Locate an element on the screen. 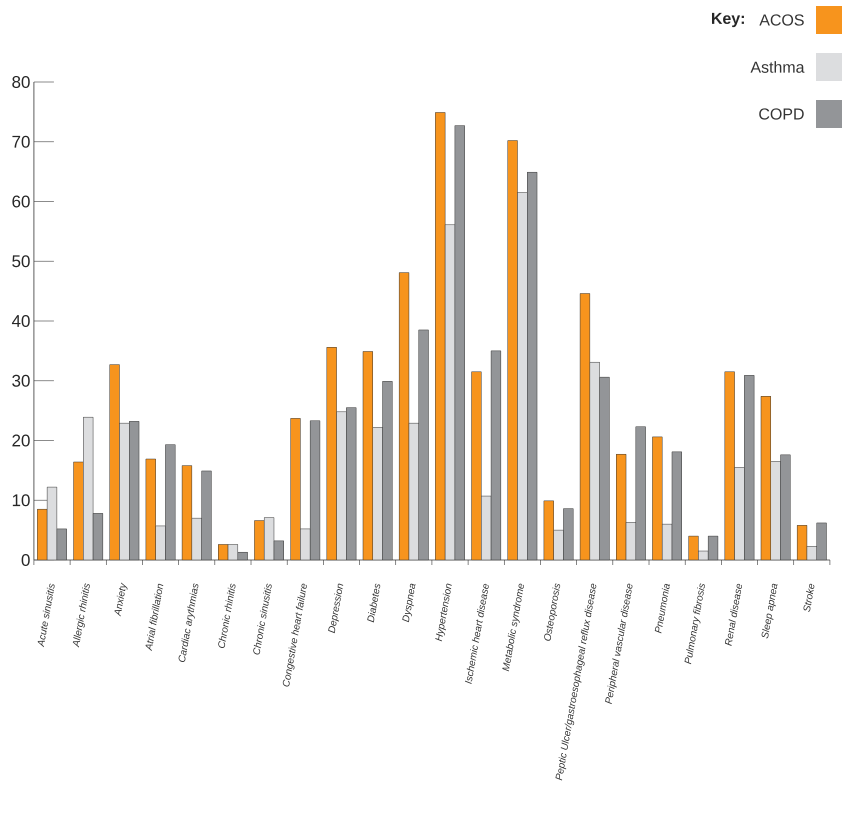 This screenshot has height=821, width=852. y-tick-label: 10 is located at coordinates (21, 500).